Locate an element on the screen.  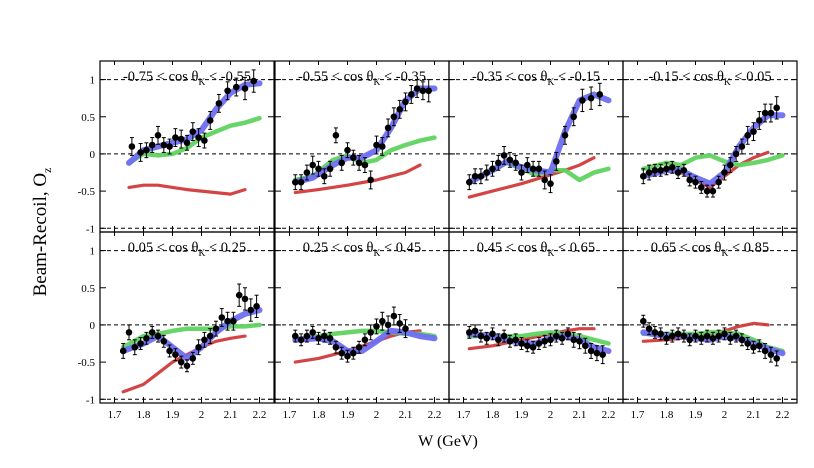
panel-label-main: 0.45 < cos θ is located at coordinates (512, 248).